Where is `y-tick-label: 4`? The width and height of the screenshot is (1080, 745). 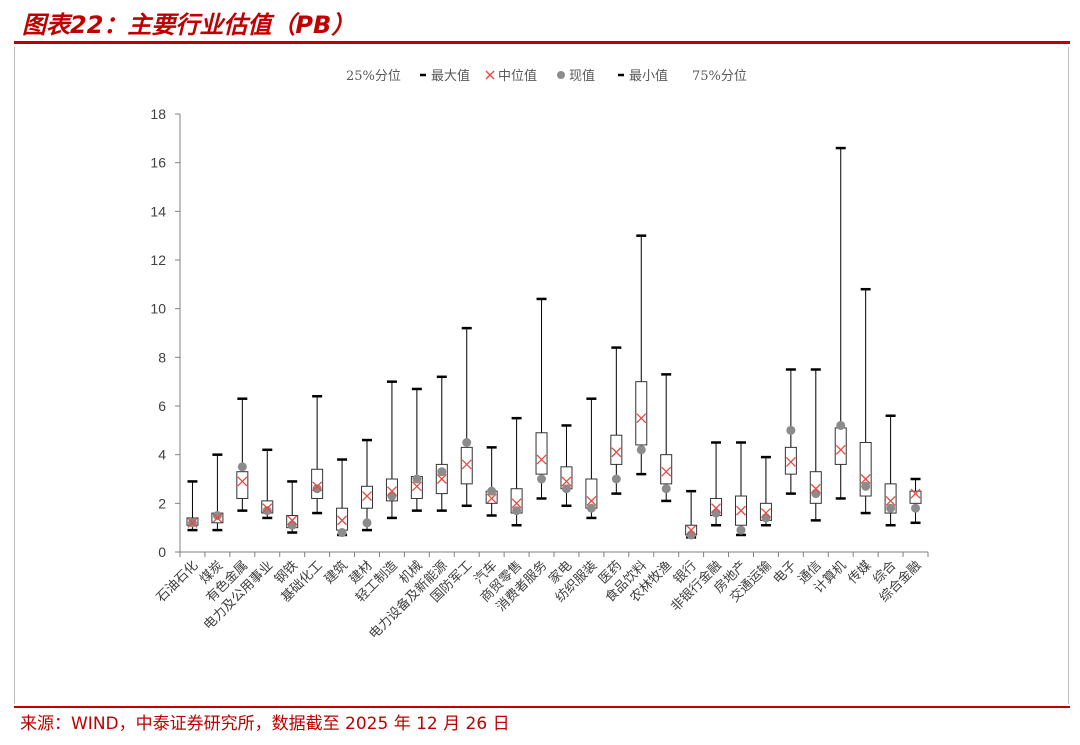 y-tick-label: 4 is located at coordinates (162, 455).